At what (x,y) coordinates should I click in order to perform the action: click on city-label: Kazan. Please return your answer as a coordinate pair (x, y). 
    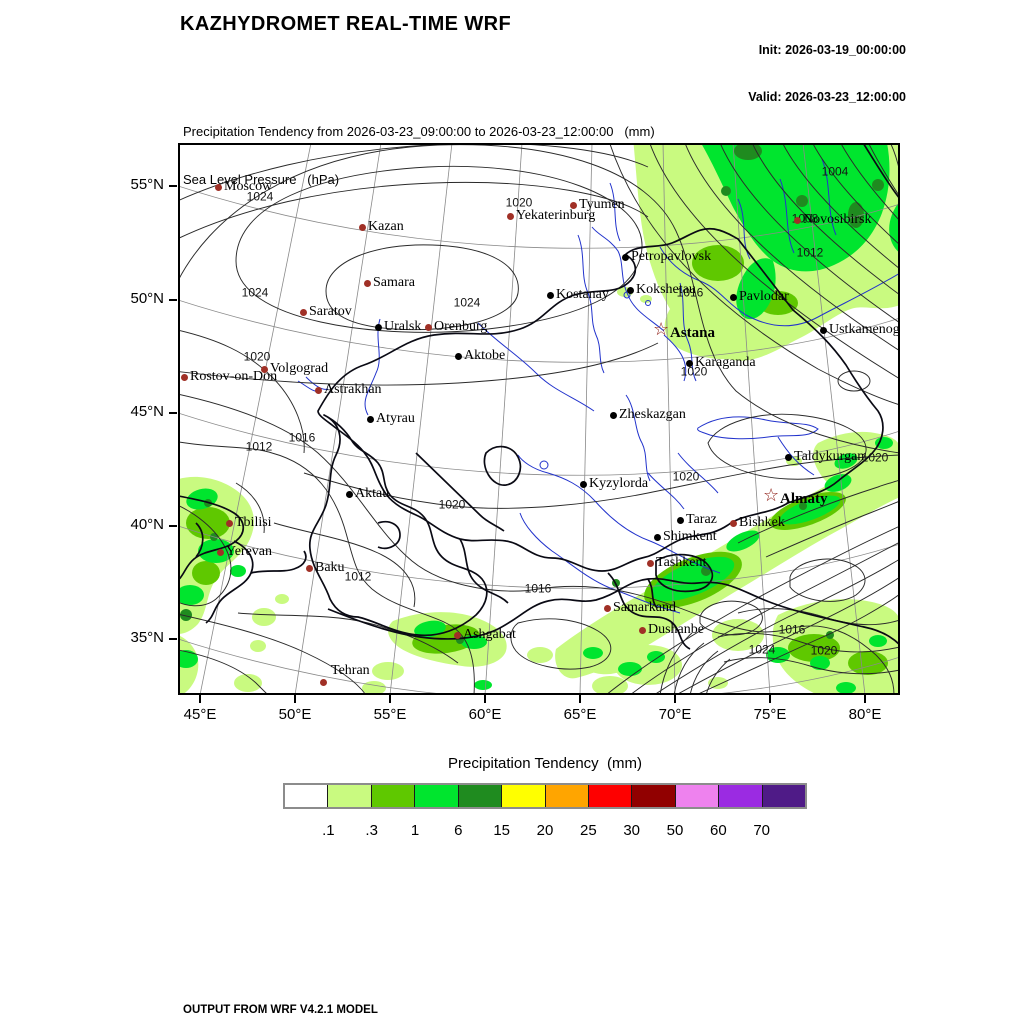
    Looking at the image, I should click on (386, 226).